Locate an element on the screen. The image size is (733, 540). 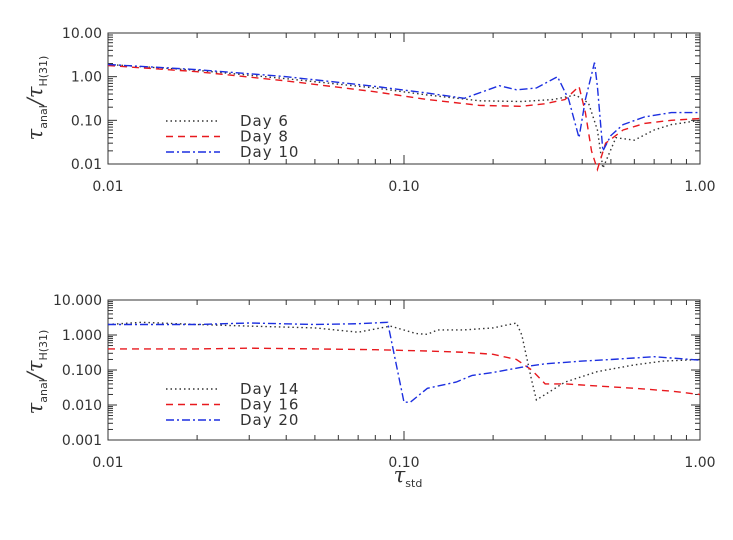
y-tick-label: 0.10 is located at coordinates (86, 121).